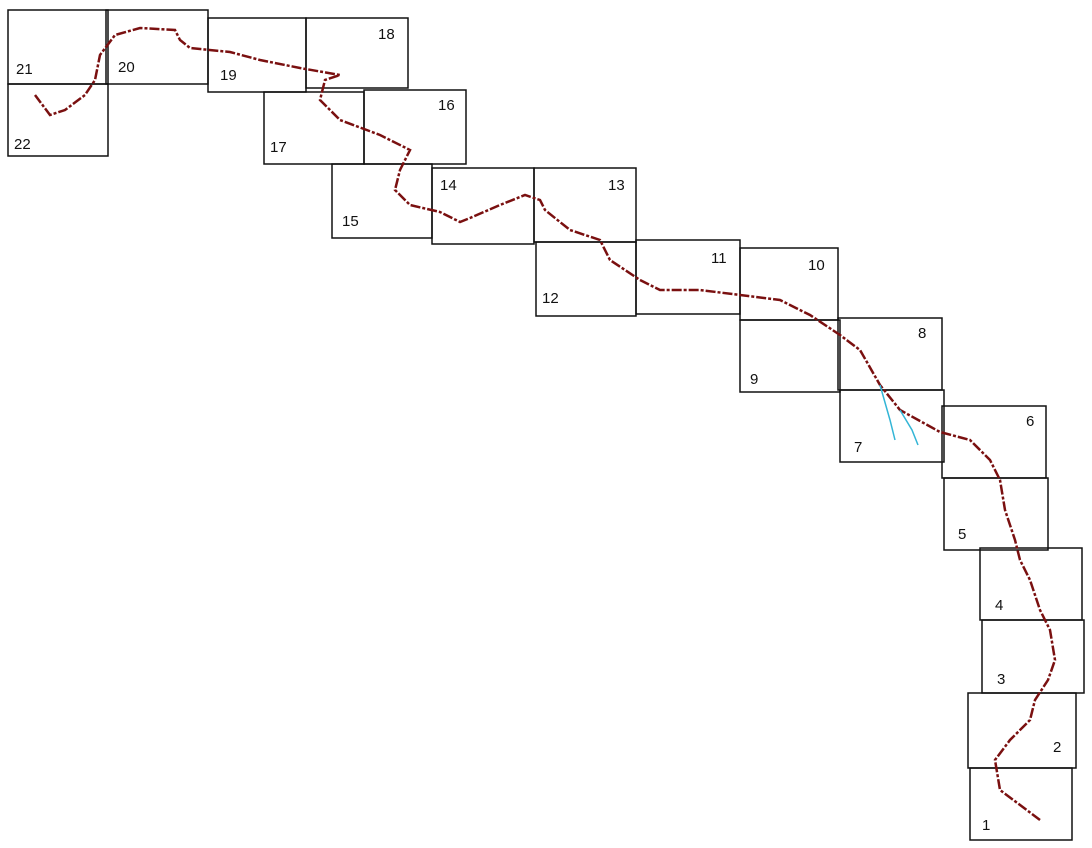 Image resolution: width=1092 pixels, height=848 pixels. Describe the element at coordinates (962, 534) in the screenshot. I see `tile-label: 5` at that location.